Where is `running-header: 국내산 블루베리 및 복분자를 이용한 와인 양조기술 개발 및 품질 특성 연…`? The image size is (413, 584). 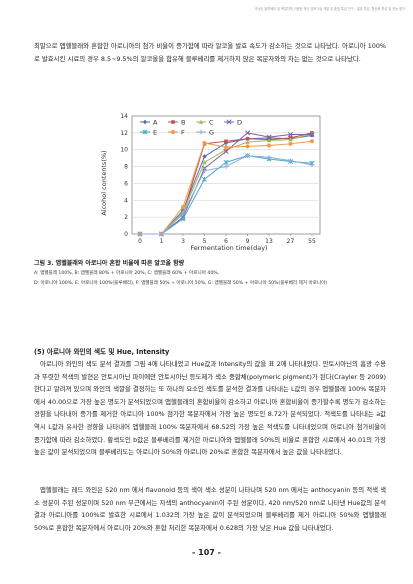 running-header: 국내산 블루베리 및 복분자를 이용한 와인 양조기술 개발 및 품질 특성 연… is located at coordinates (329, 9).